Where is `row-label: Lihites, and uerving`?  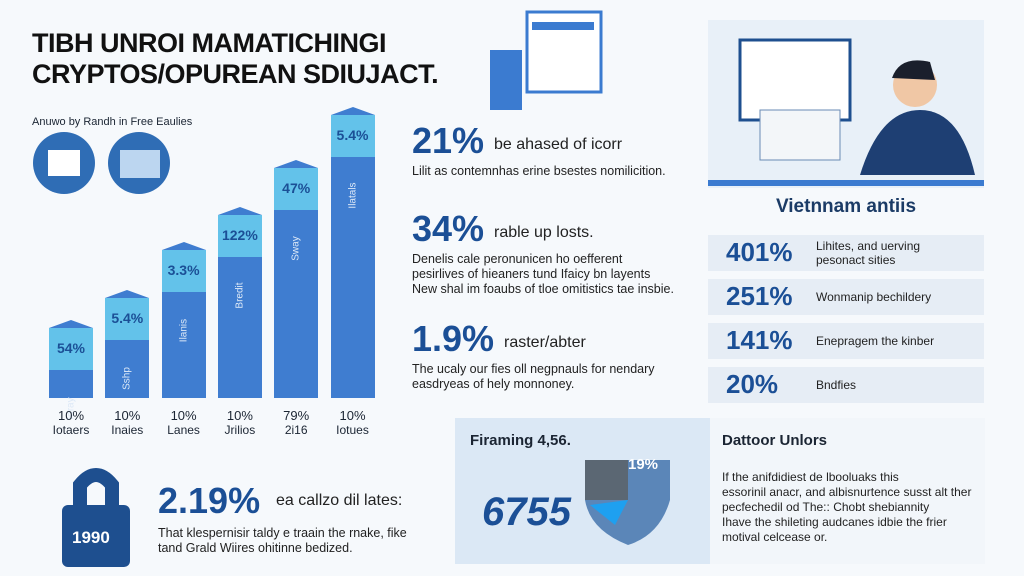
row-label: Lihites, and uerving is located at coordinates (868, 246).